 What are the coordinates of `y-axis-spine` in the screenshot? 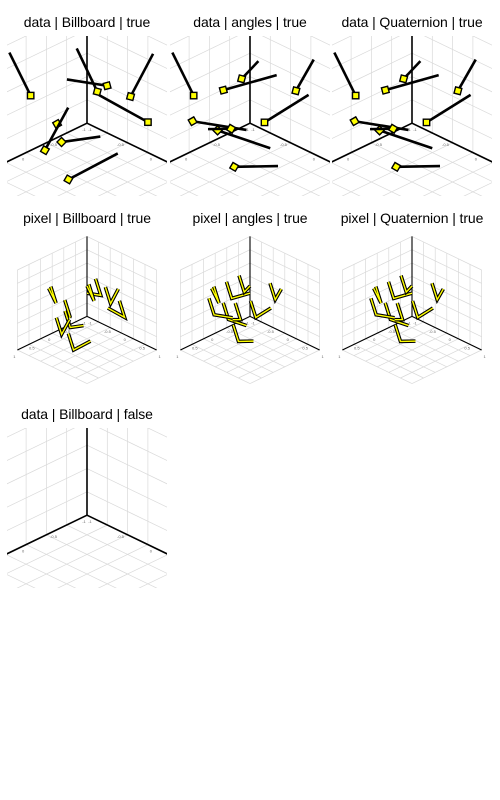 It's located at (210, 142).